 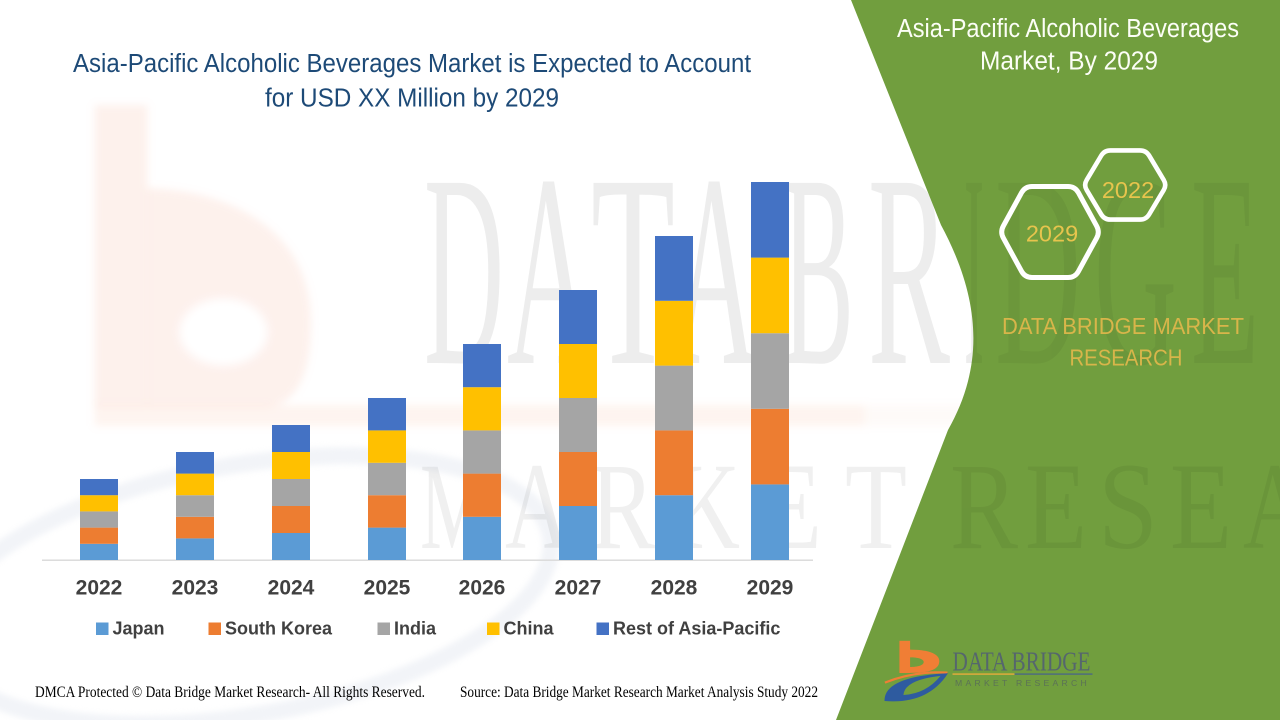 I want to click on svg-text: India, so click(x=415, y=629).